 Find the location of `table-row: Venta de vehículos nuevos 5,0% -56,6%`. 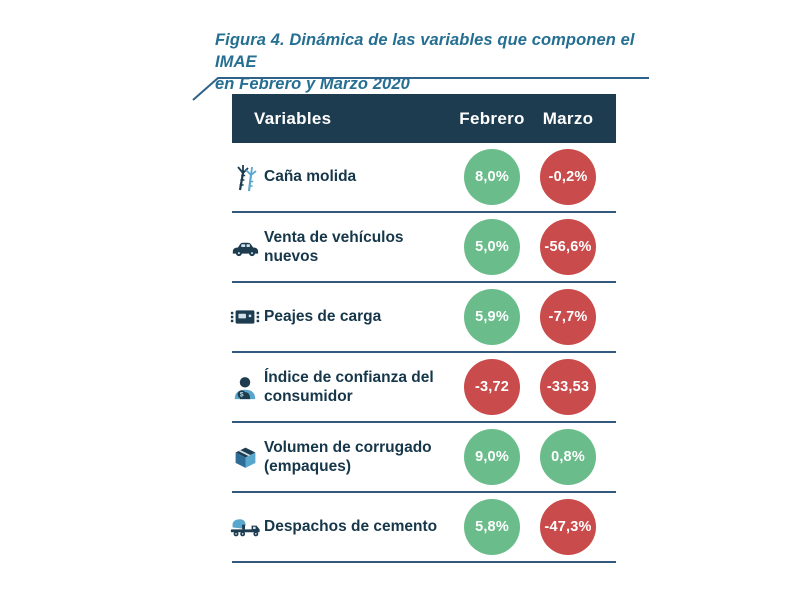

table-row: Venta de vehículos nuevos 5,0% -56,6% is located at coordinates (424, 248).